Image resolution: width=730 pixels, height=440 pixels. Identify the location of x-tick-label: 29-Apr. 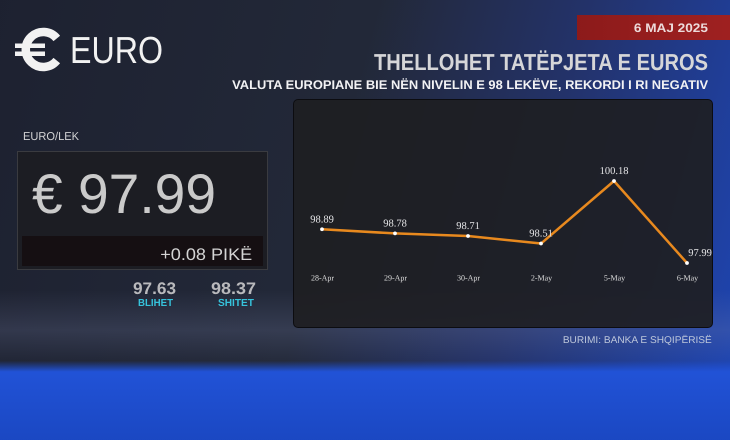
(396, 278).